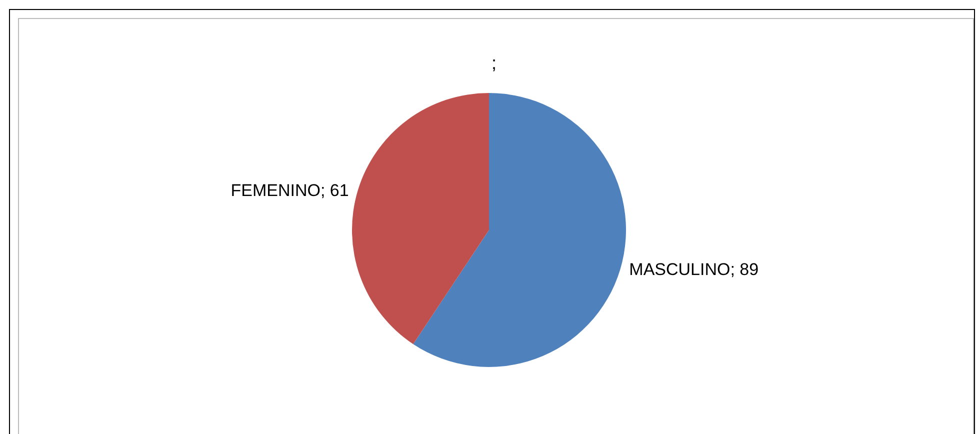 Image resolution: width=979 pixels, height=434 pixels. I want to click on data-label: ; 89, so click(744, 270).